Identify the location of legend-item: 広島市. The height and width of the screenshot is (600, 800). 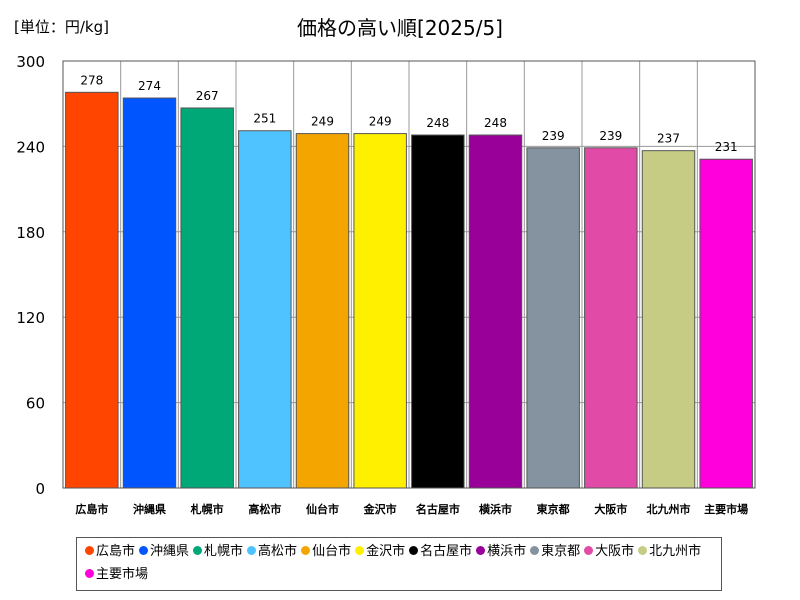
(110, 551).